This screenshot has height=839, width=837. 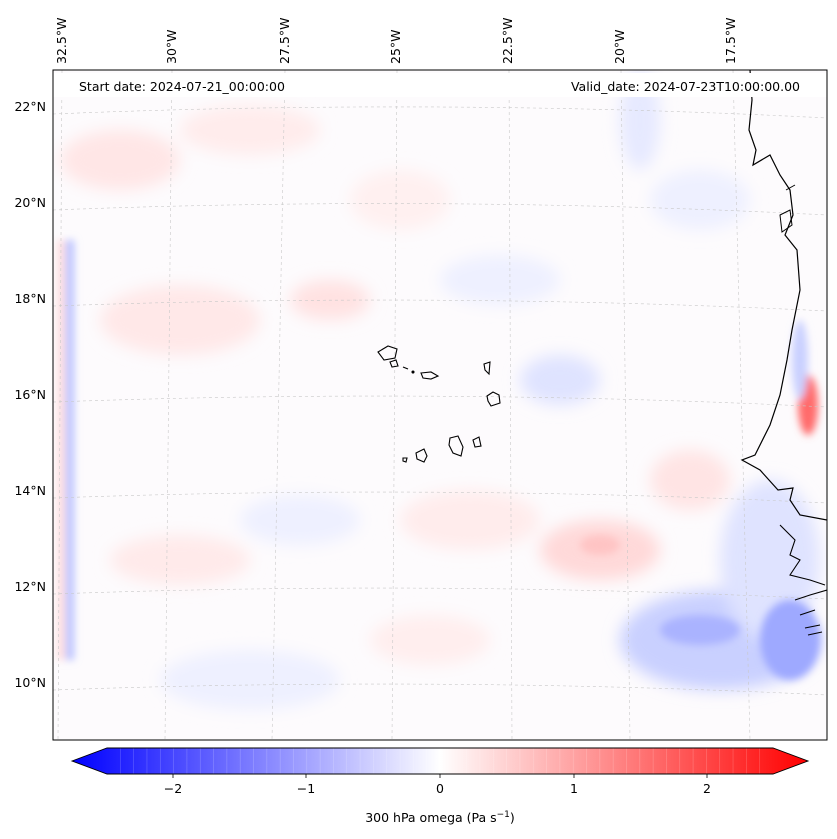 What do you see at coordinates (707, 788) in the screenshot?
I see `colorbar-tick-label: 2` at bounding box center [707, 788].